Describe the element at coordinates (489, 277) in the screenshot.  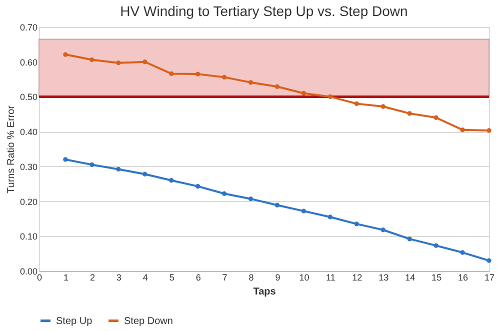
I see `x-tick-label: 17` at that location.